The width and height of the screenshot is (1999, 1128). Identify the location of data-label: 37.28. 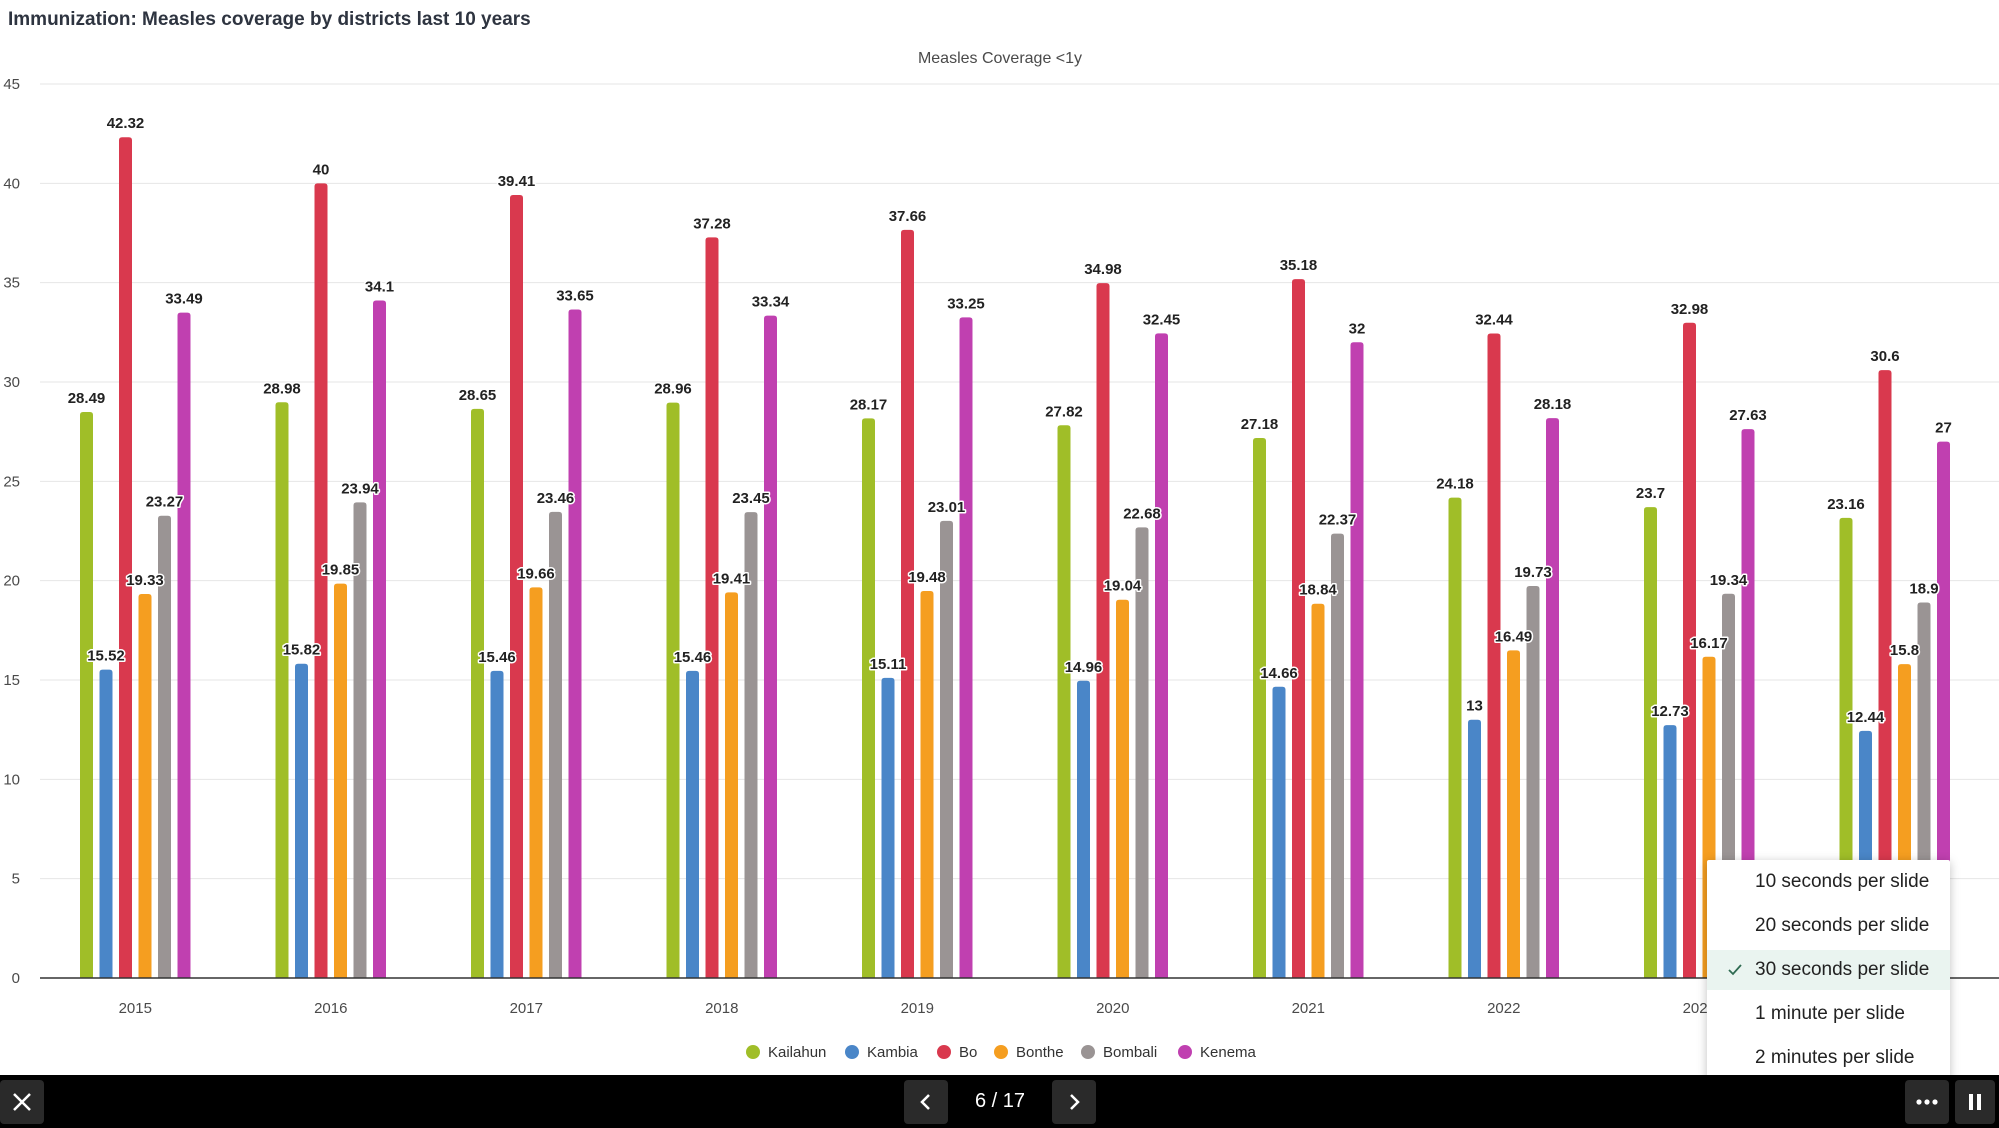
(712, 223).